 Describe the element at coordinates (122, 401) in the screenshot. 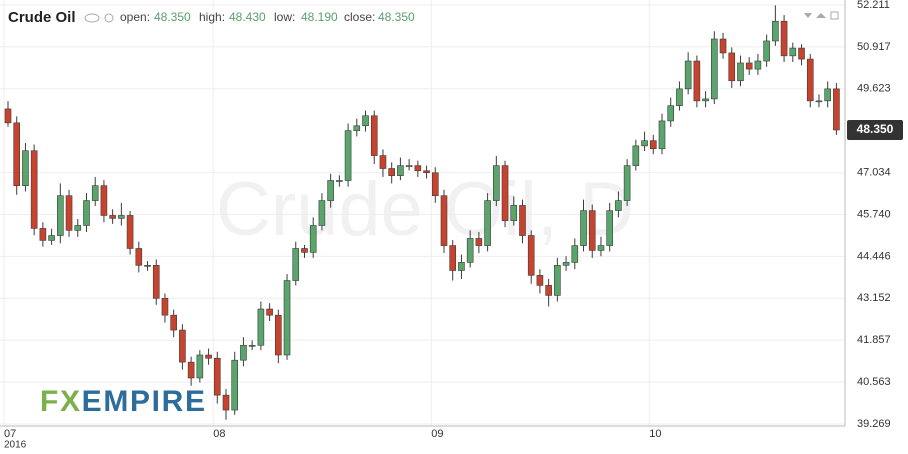

I see `logo: FXEMPIRE` at that location.